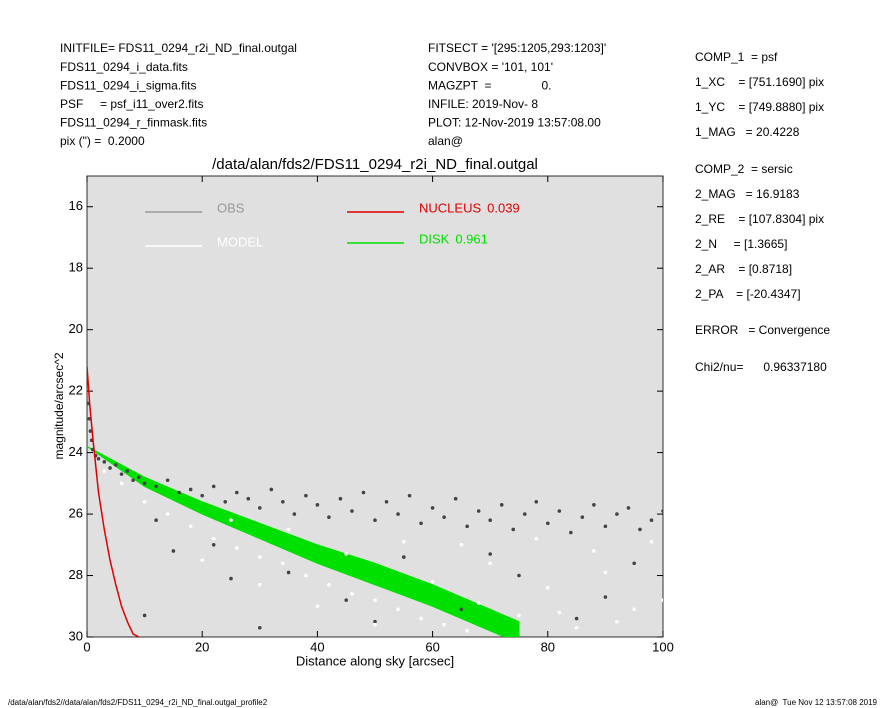  What do you see at coordinates (741, 244) in the screenshot?
I see `fit-parameter: 2_N = [1.3665]` at bounding box center [741, 244].